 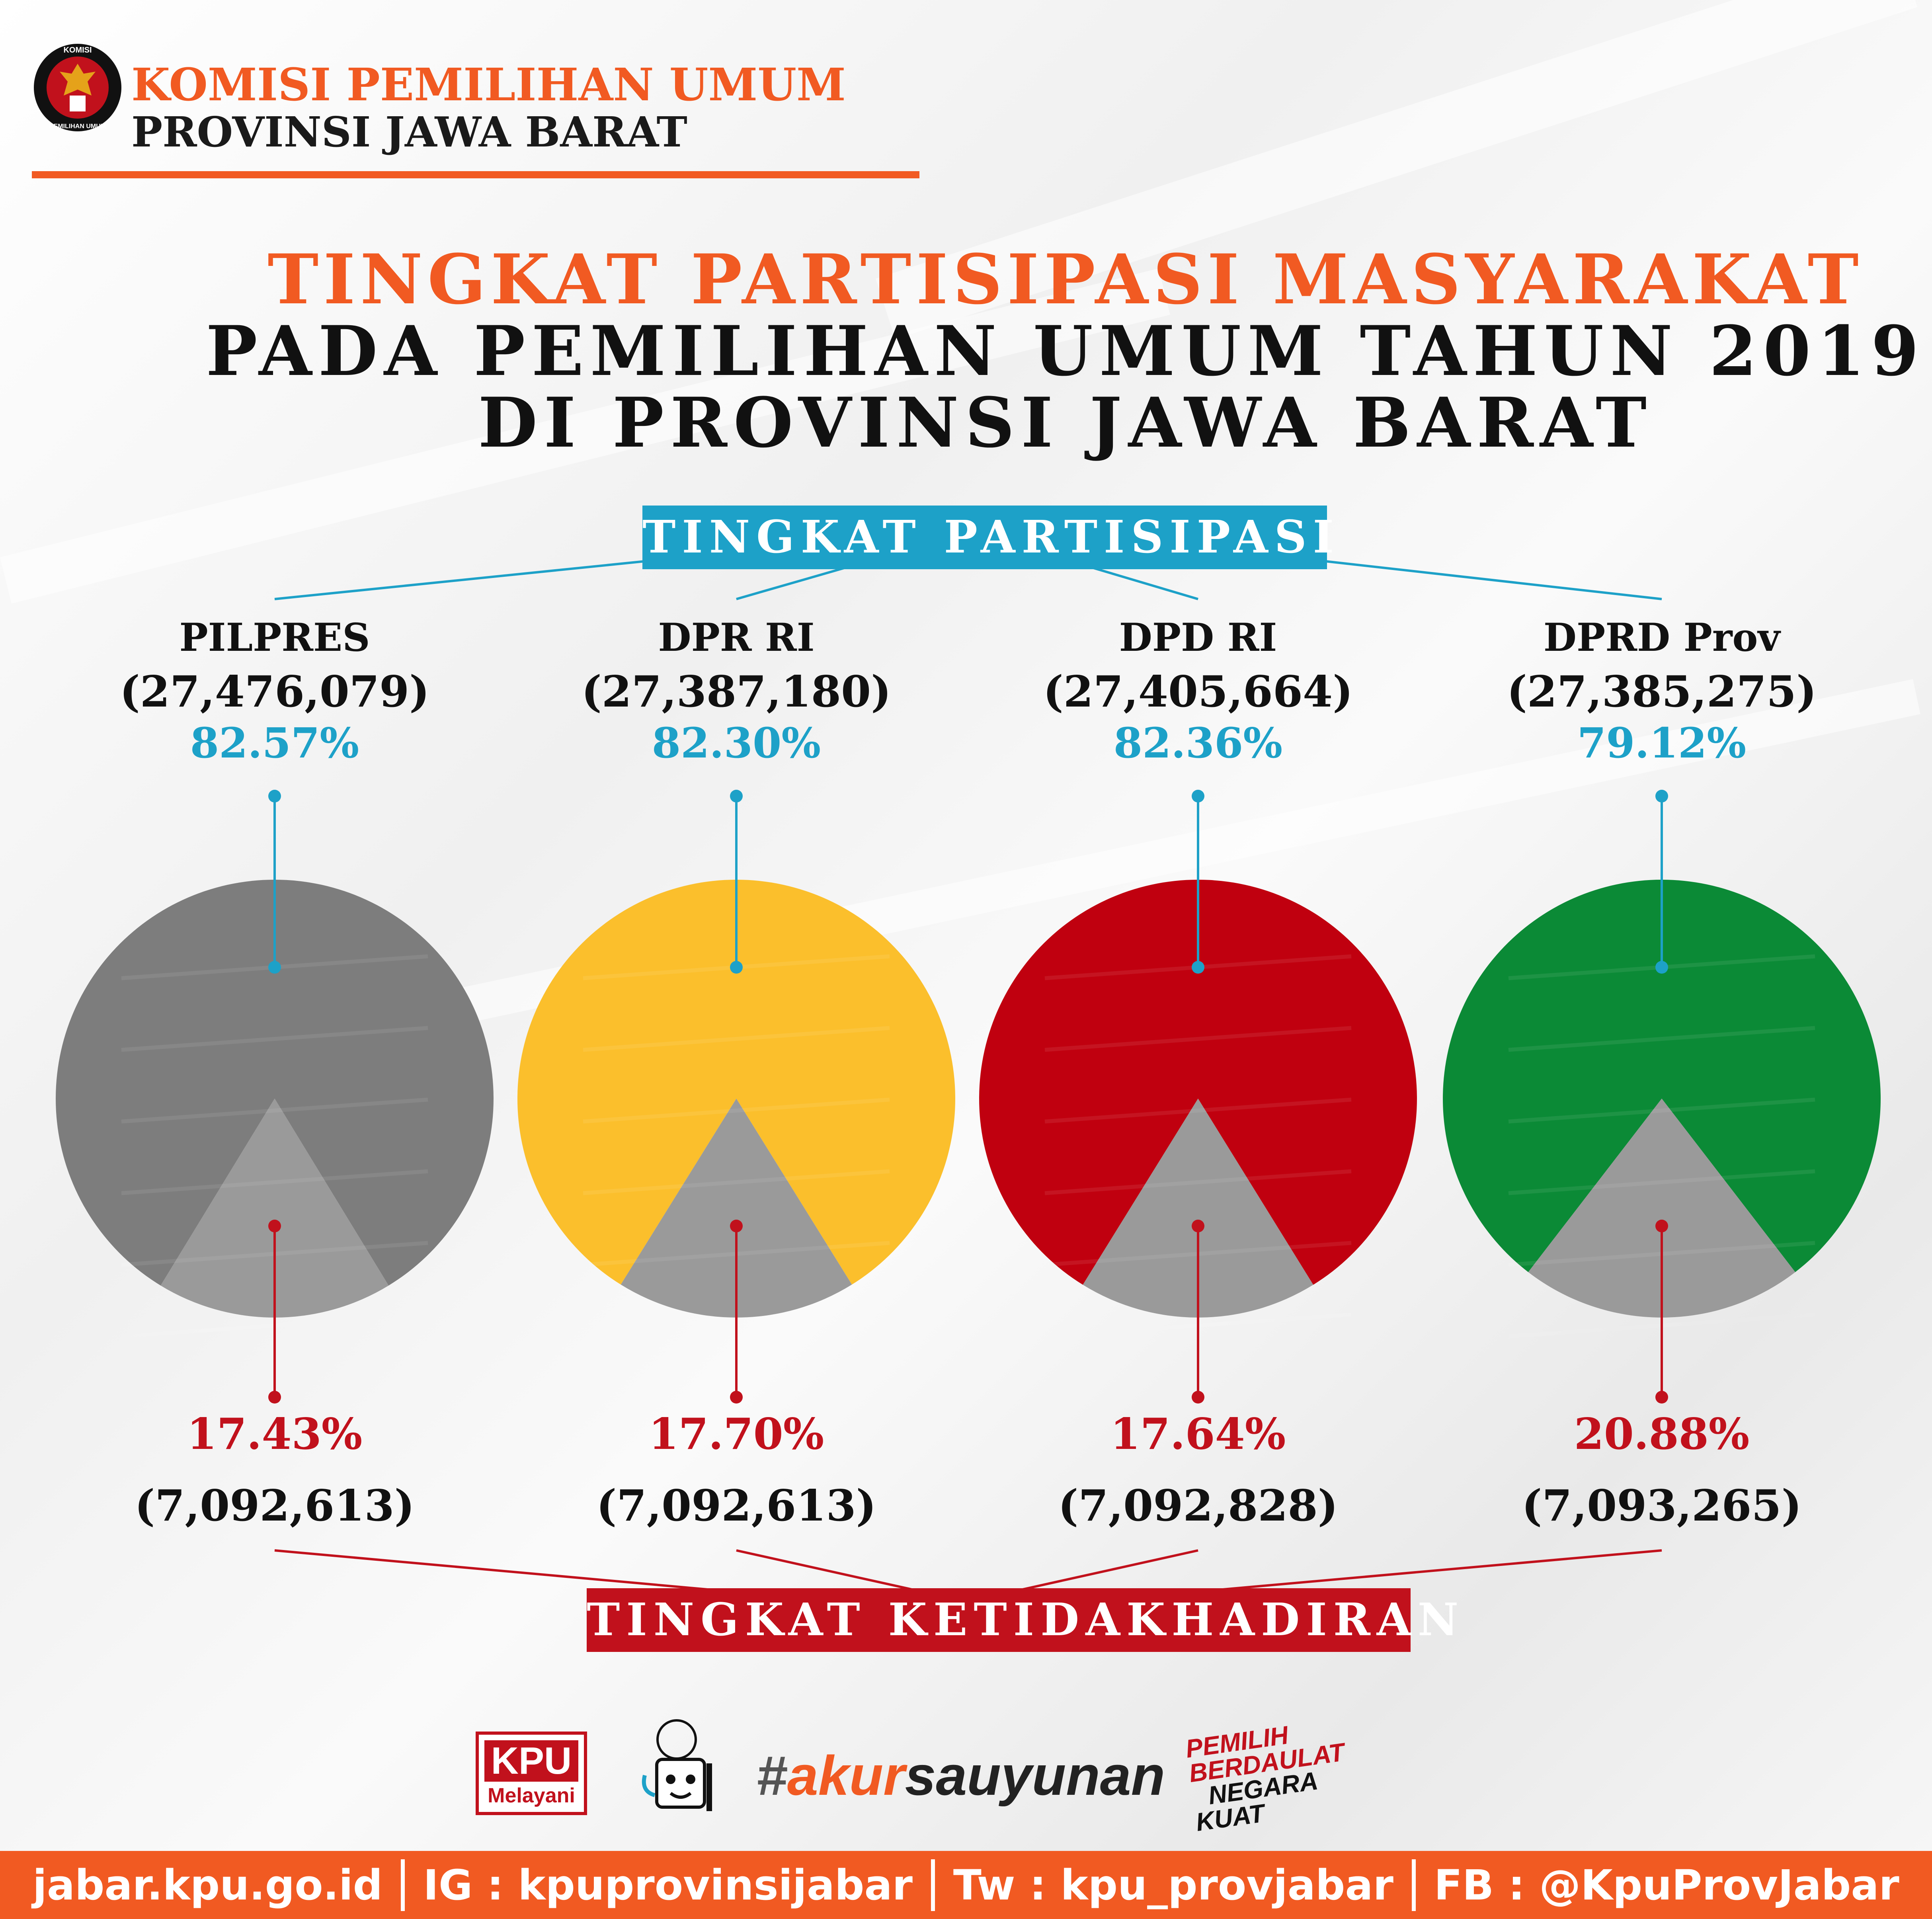 I want to click on absence-pct-label: 17.70%, so click(x=736, y=1434).